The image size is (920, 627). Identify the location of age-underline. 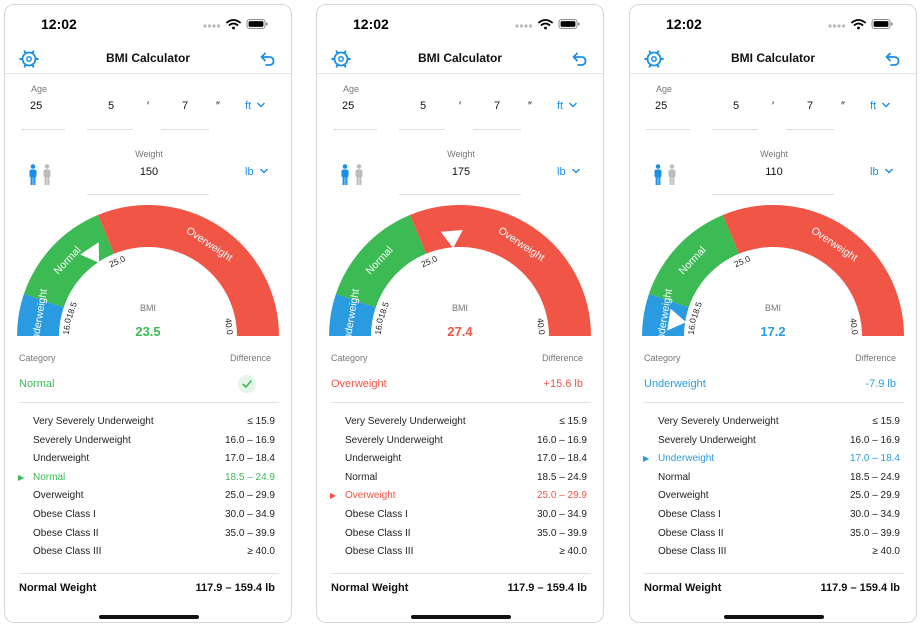
(43, 129).